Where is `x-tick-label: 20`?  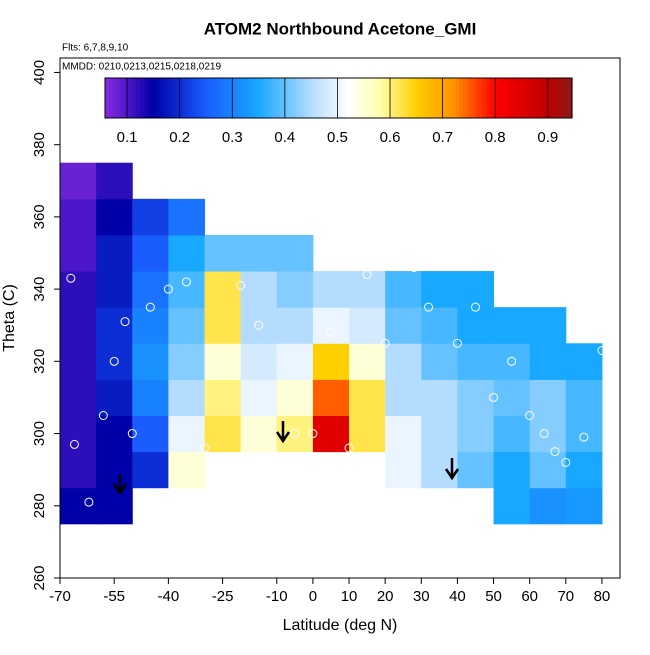
x-tick-label: 20 is located at coordinates (385, 596).